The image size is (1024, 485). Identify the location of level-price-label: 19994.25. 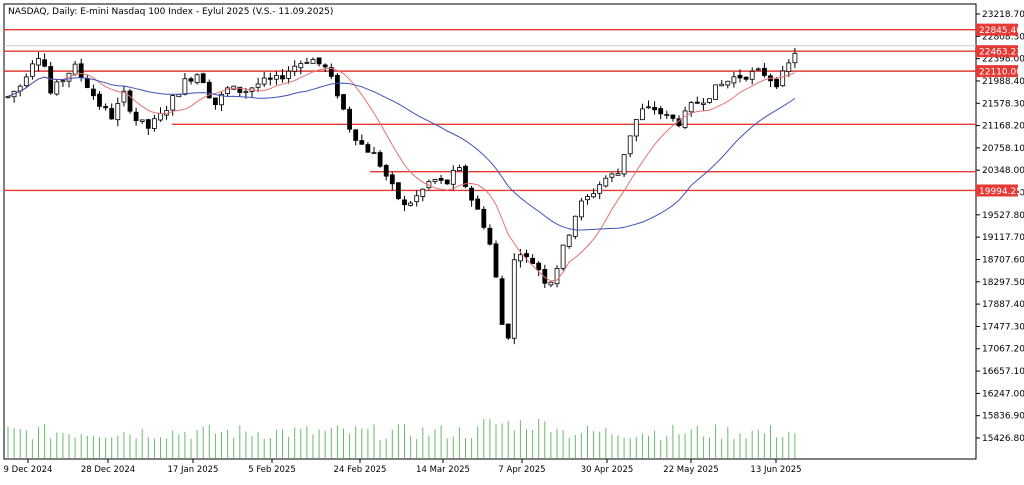
(1000, 192).